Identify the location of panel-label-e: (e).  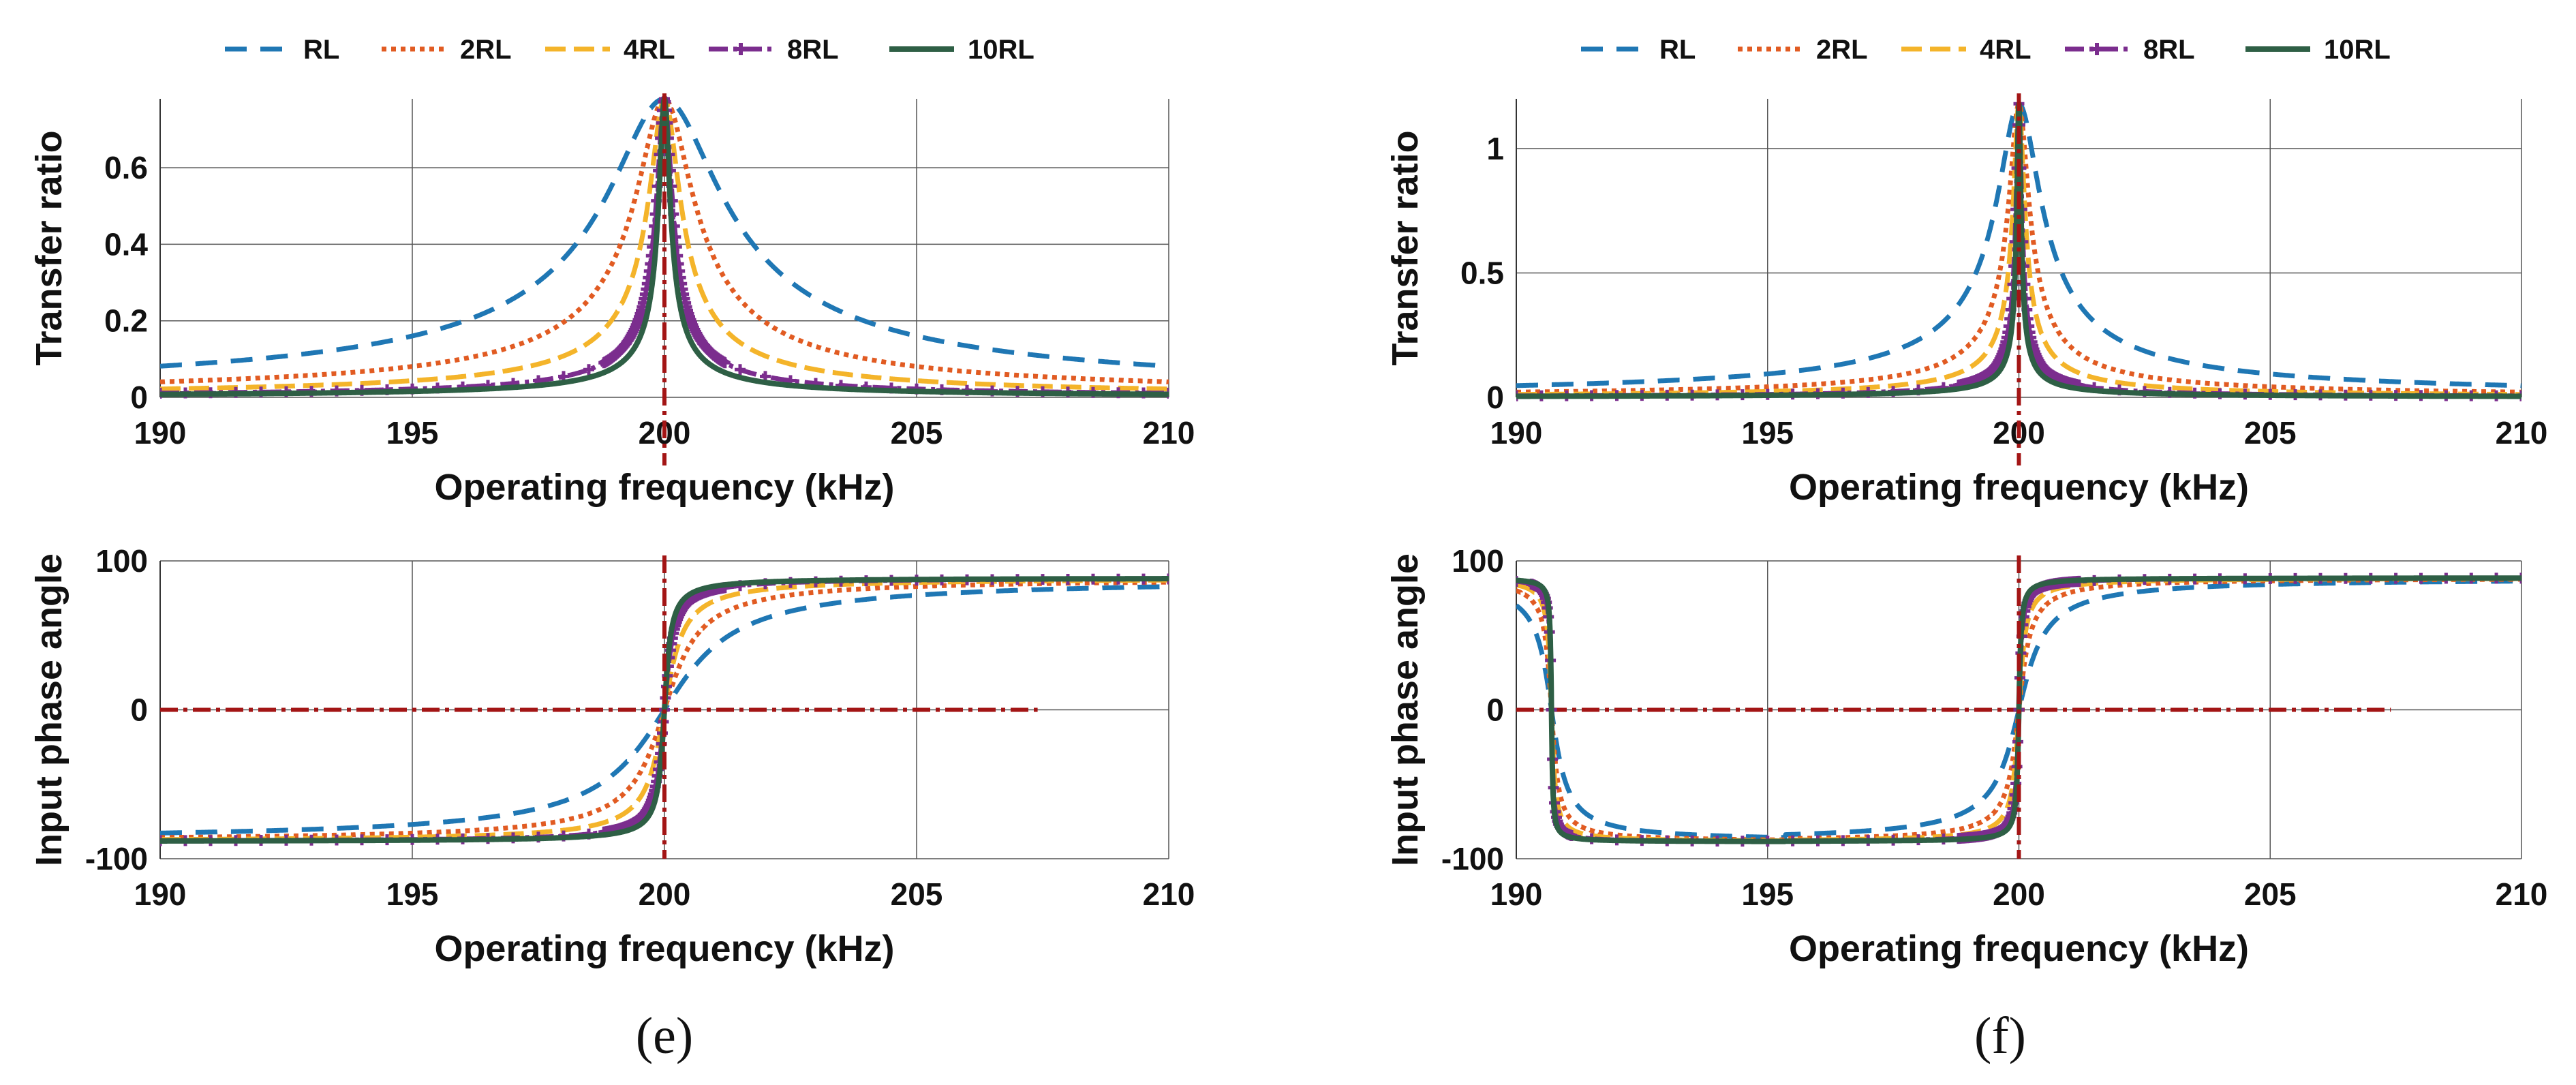
(664, 1036).